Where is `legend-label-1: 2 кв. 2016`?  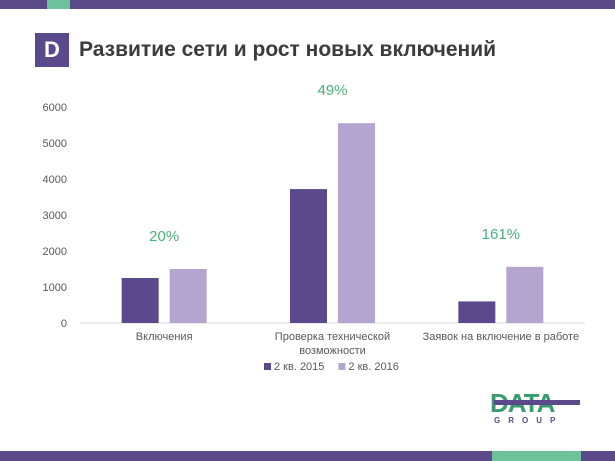 legend-label-1: 2 кв. 2016 is located at coordinates (373, 367).